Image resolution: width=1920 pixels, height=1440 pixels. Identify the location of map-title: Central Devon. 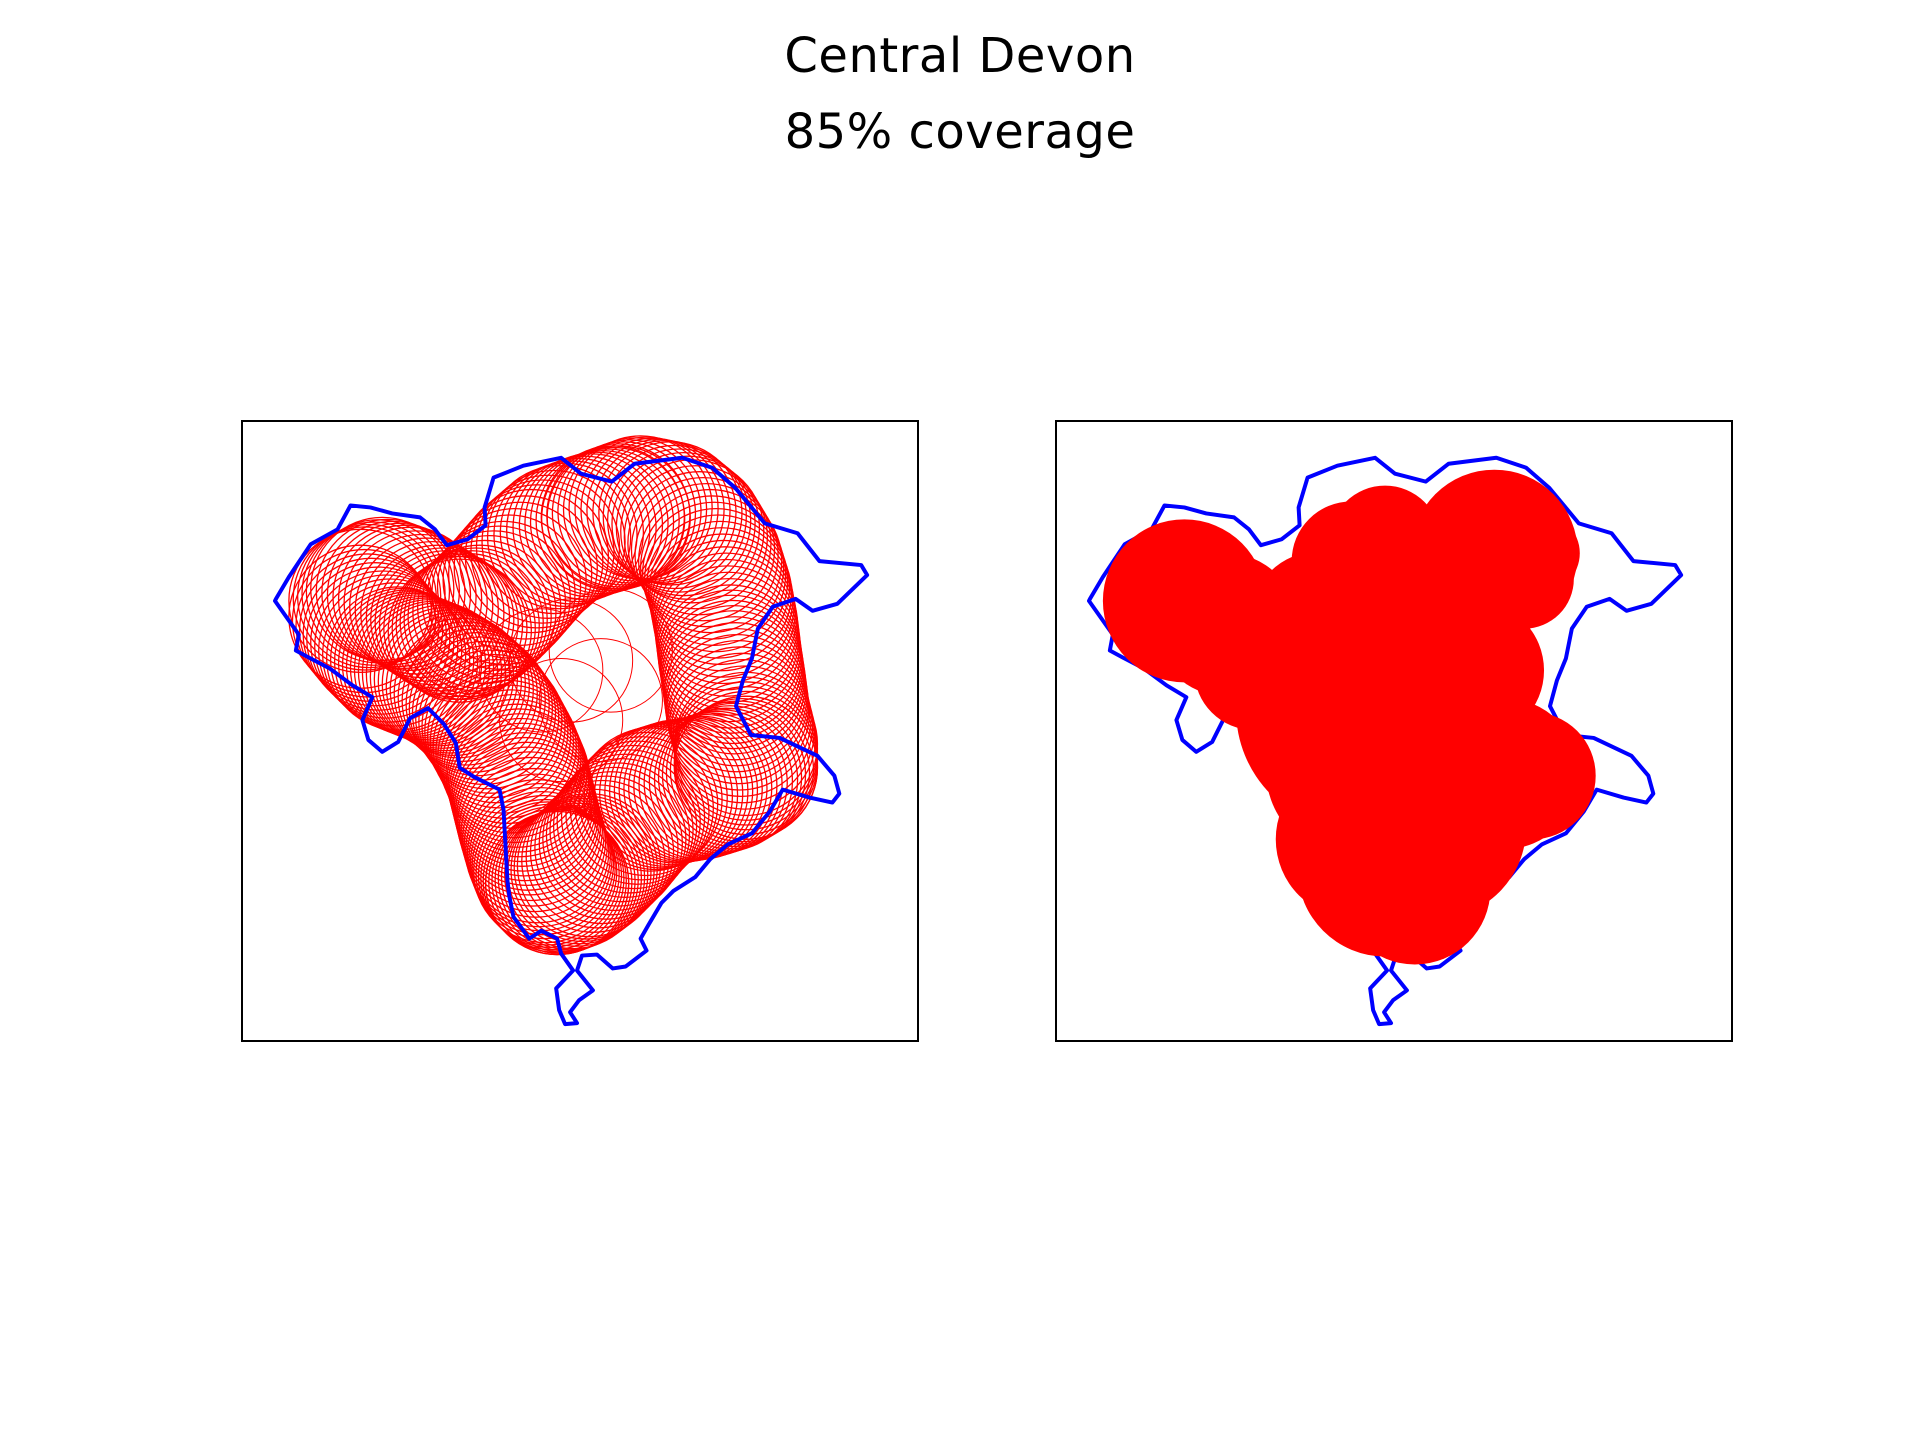
(960, 56).